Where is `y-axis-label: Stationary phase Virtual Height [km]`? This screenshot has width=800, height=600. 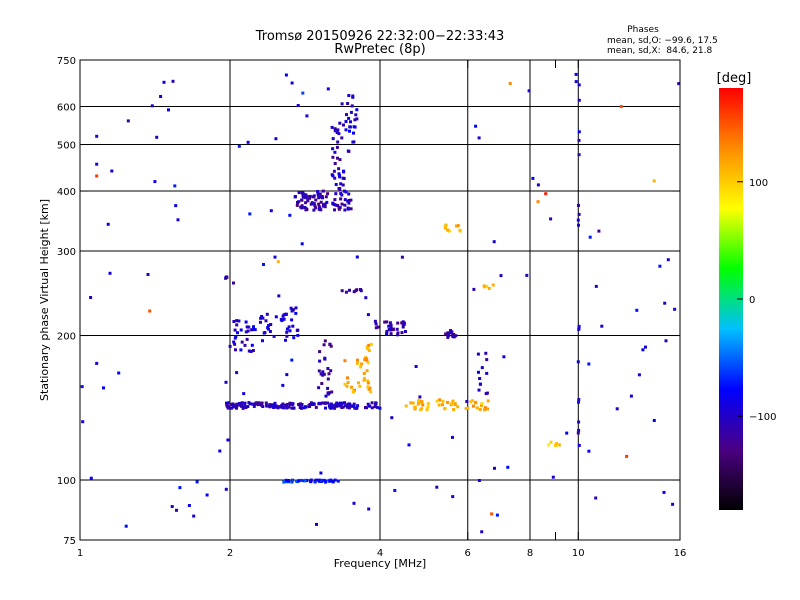 y-axis-label: Stationary phase Virtual Height [km] is located at coordinates (44, 300).